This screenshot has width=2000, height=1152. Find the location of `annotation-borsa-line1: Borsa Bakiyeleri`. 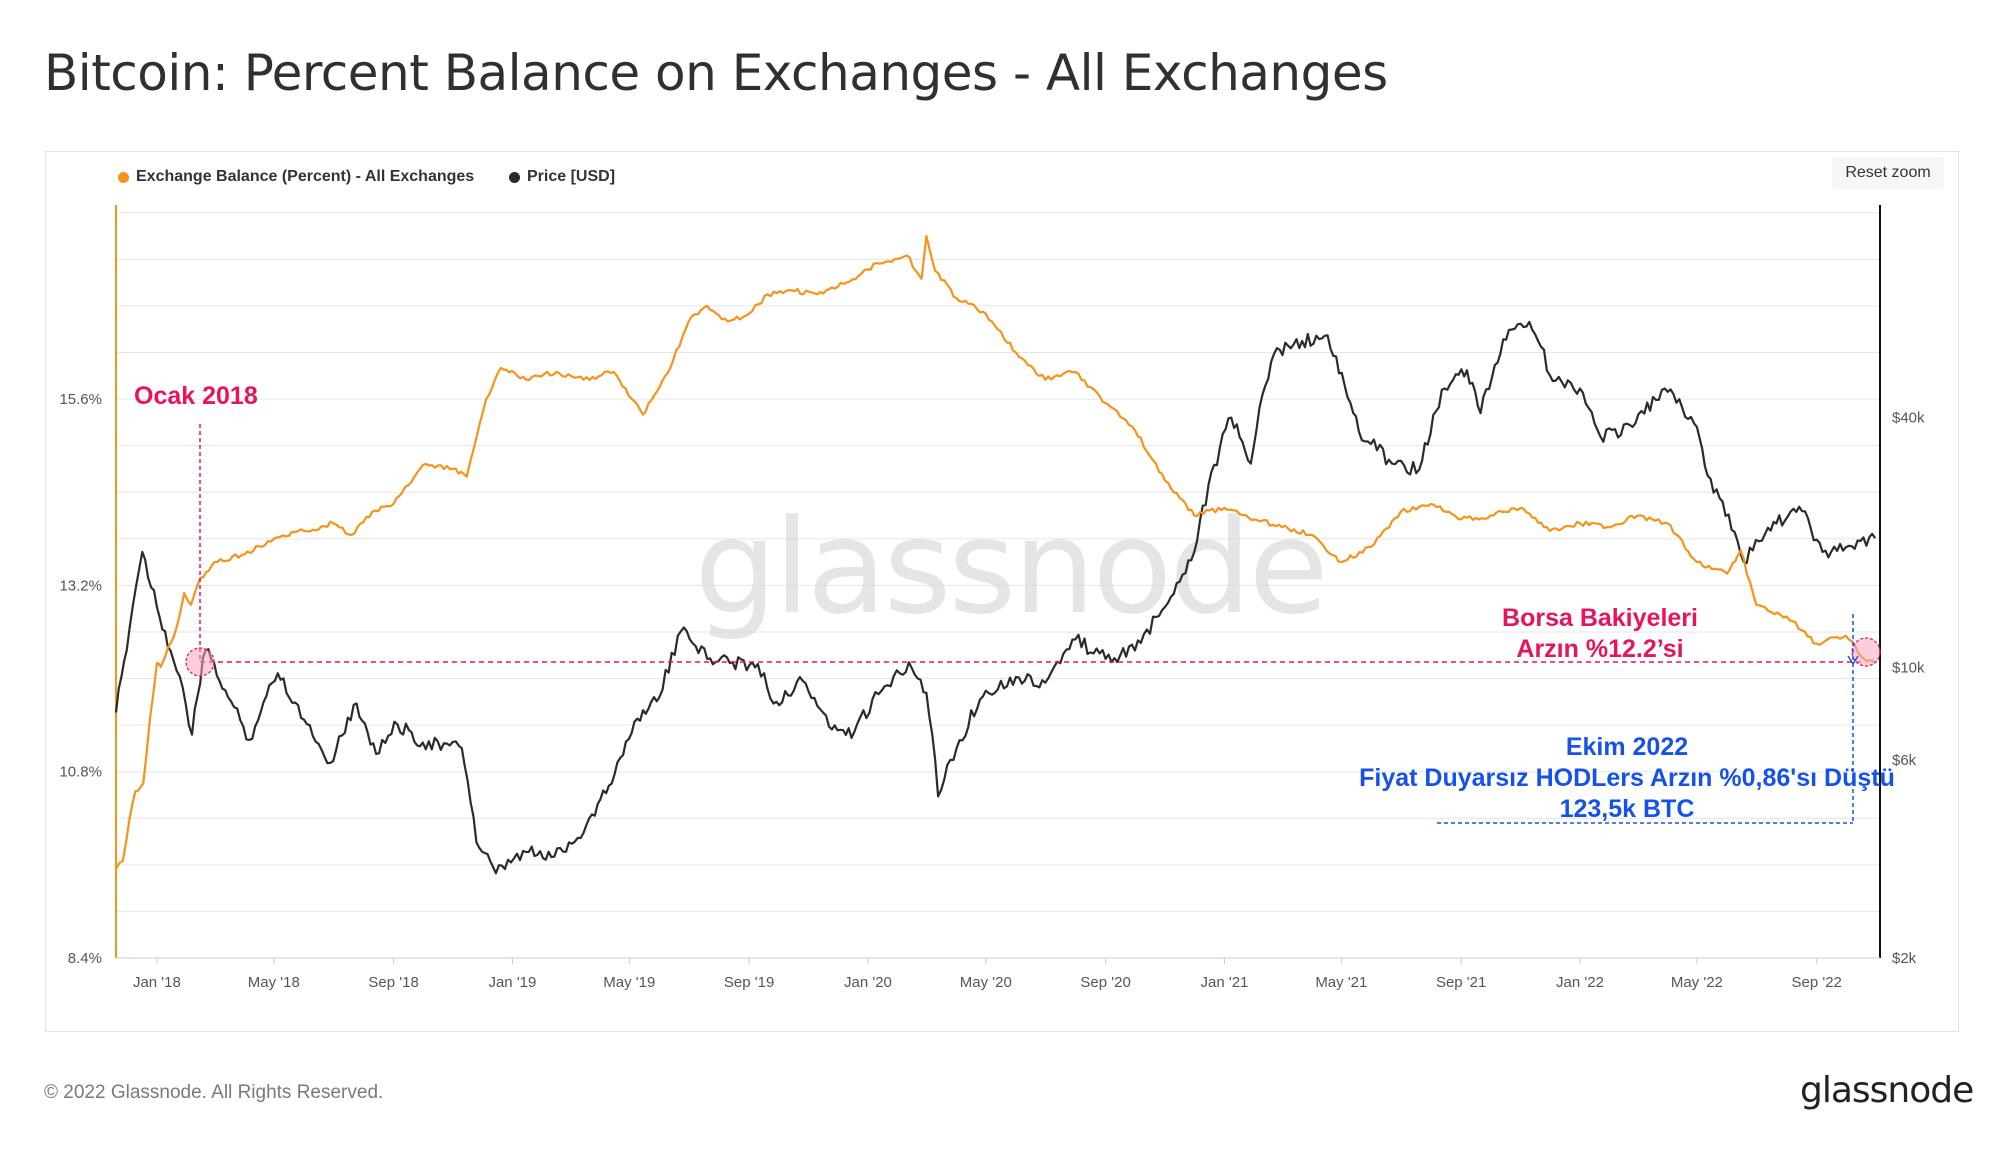

annotation-borsa-line1: Borsa Bakiyeleri is located at coordinates (1600, 618).